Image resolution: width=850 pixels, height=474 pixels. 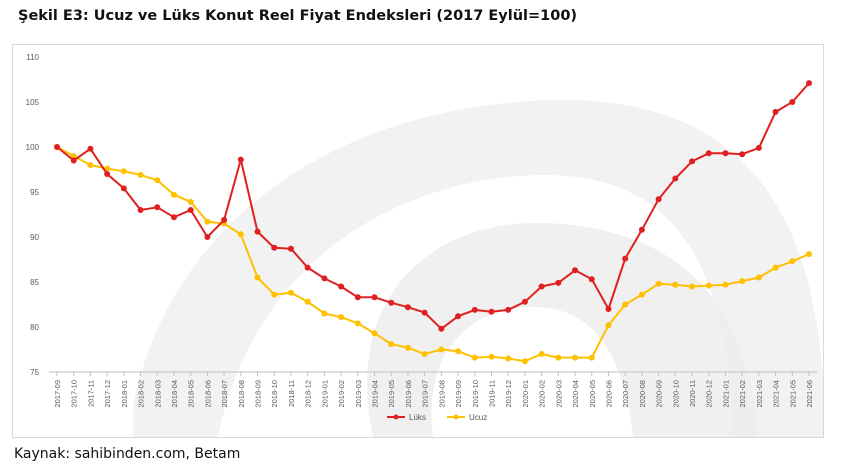 What do you see at coordinates (776, 394) in the screenshot?
I see `x-tick-label: 2021-04` at bounding box center [776, 394].